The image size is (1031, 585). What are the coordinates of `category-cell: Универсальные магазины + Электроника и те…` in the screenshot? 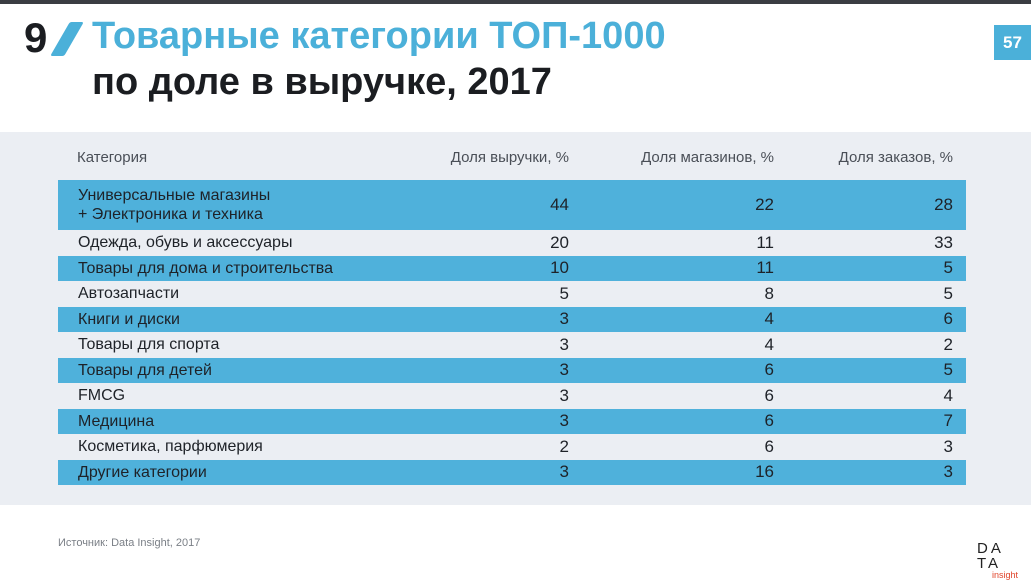 It's located at (174, 205).